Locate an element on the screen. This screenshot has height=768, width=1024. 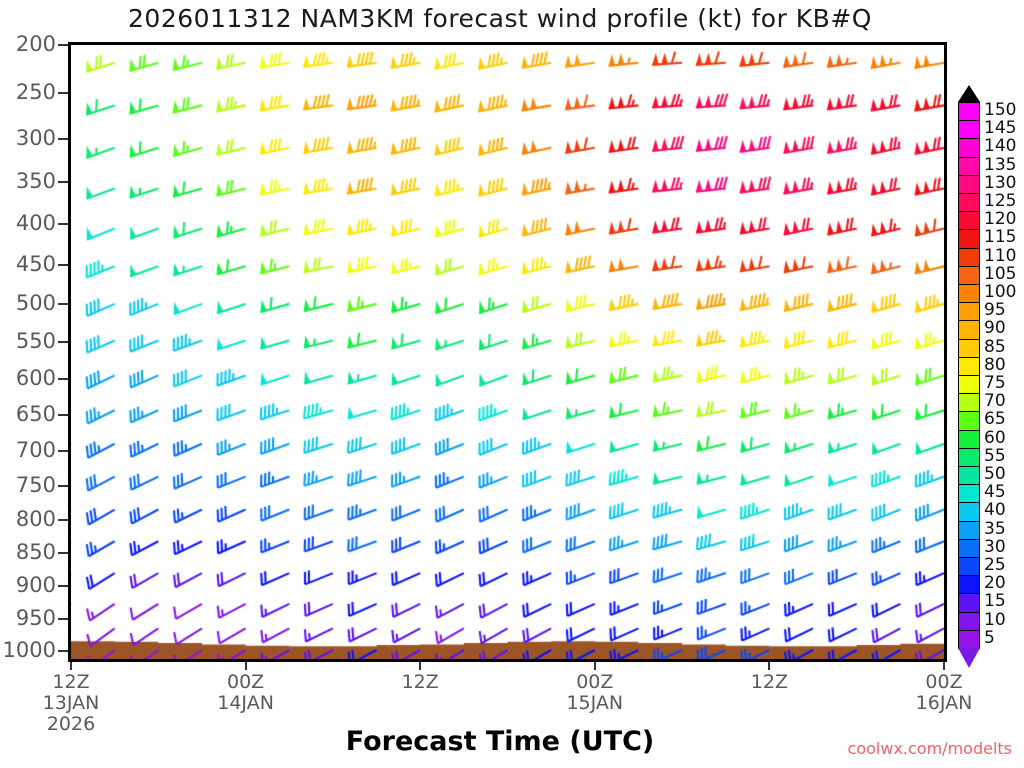
colorbar-tick-label: 25 is located at coordinates (995, 565).